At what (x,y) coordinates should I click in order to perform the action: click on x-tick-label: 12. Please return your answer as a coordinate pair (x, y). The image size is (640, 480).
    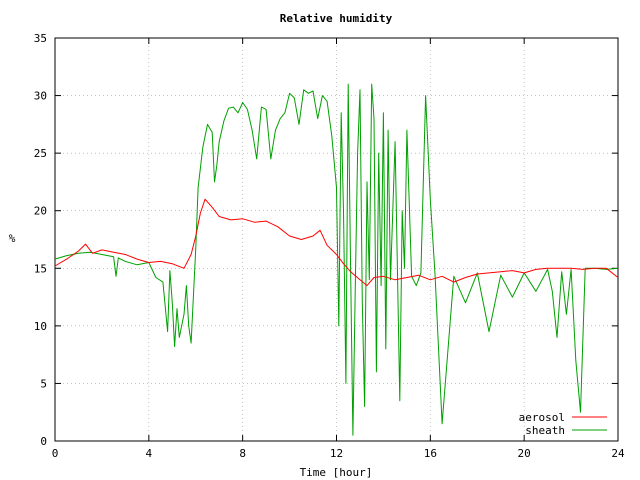
    Looking at the image, I should click on (336, 453).